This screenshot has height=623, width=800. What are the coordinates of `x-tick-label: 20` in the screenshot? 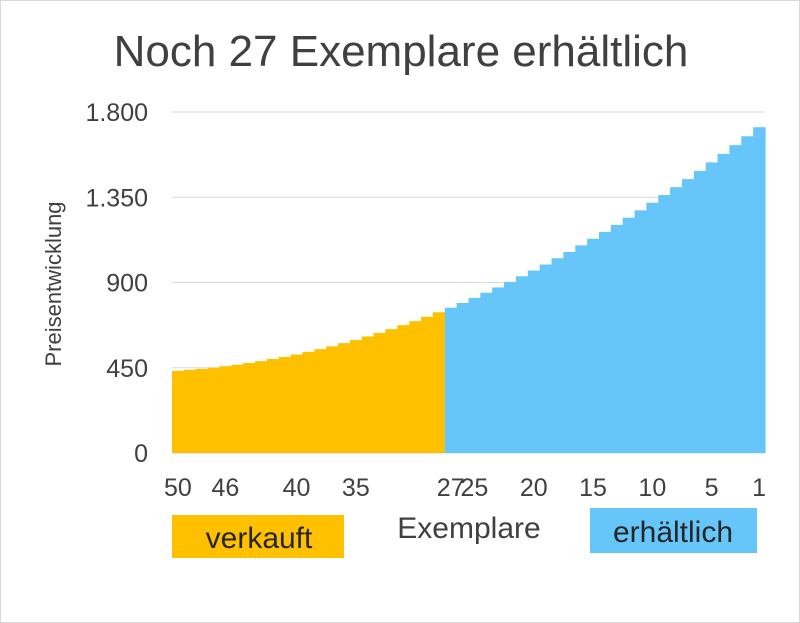 It's located at (534, 488).